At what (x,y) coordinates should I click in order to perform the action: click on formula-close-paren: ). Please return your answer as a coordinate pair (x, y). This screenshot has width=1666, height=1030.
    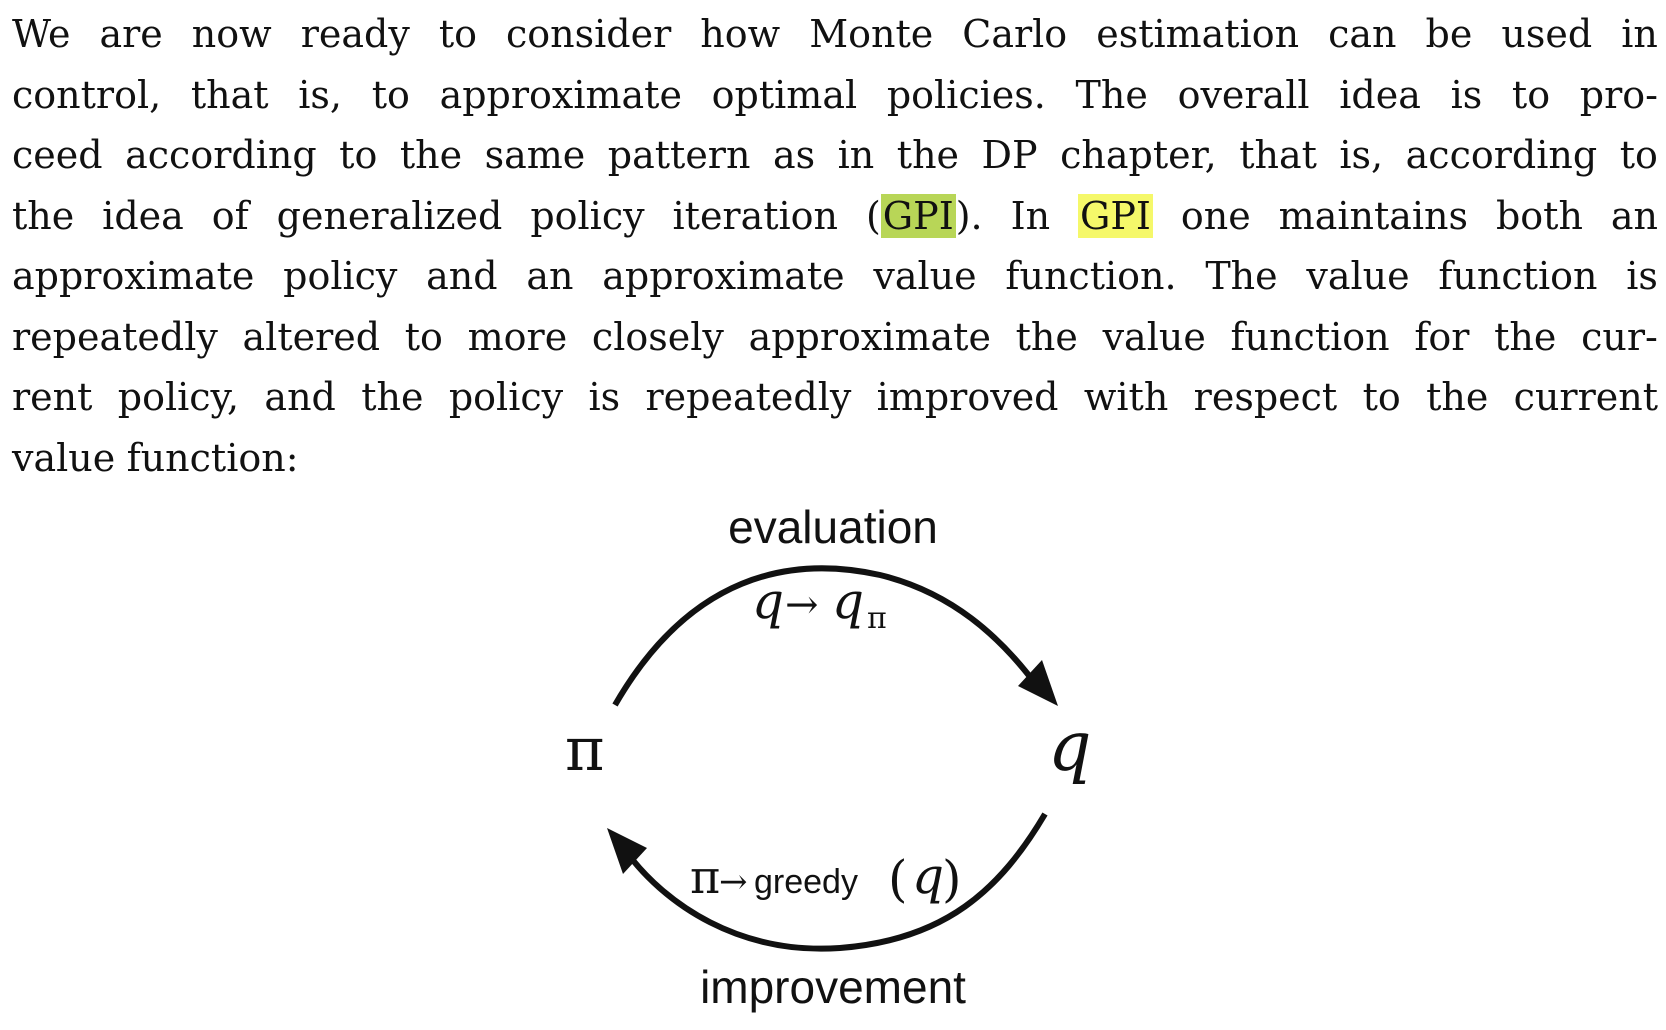
    Looking at the image, I should click on (952, 879).